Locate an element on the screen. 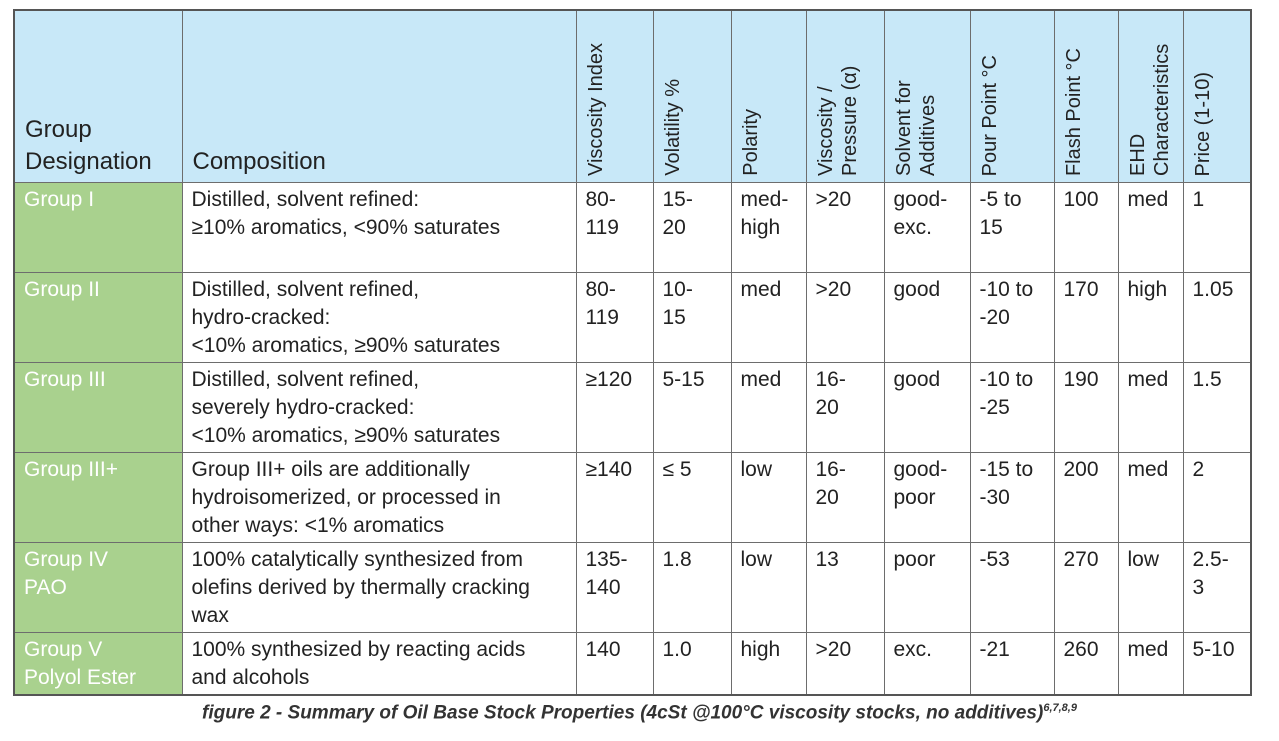 The image size is (1279, 741). header-volatility: Volatility % is located at coordinates (692, 96).